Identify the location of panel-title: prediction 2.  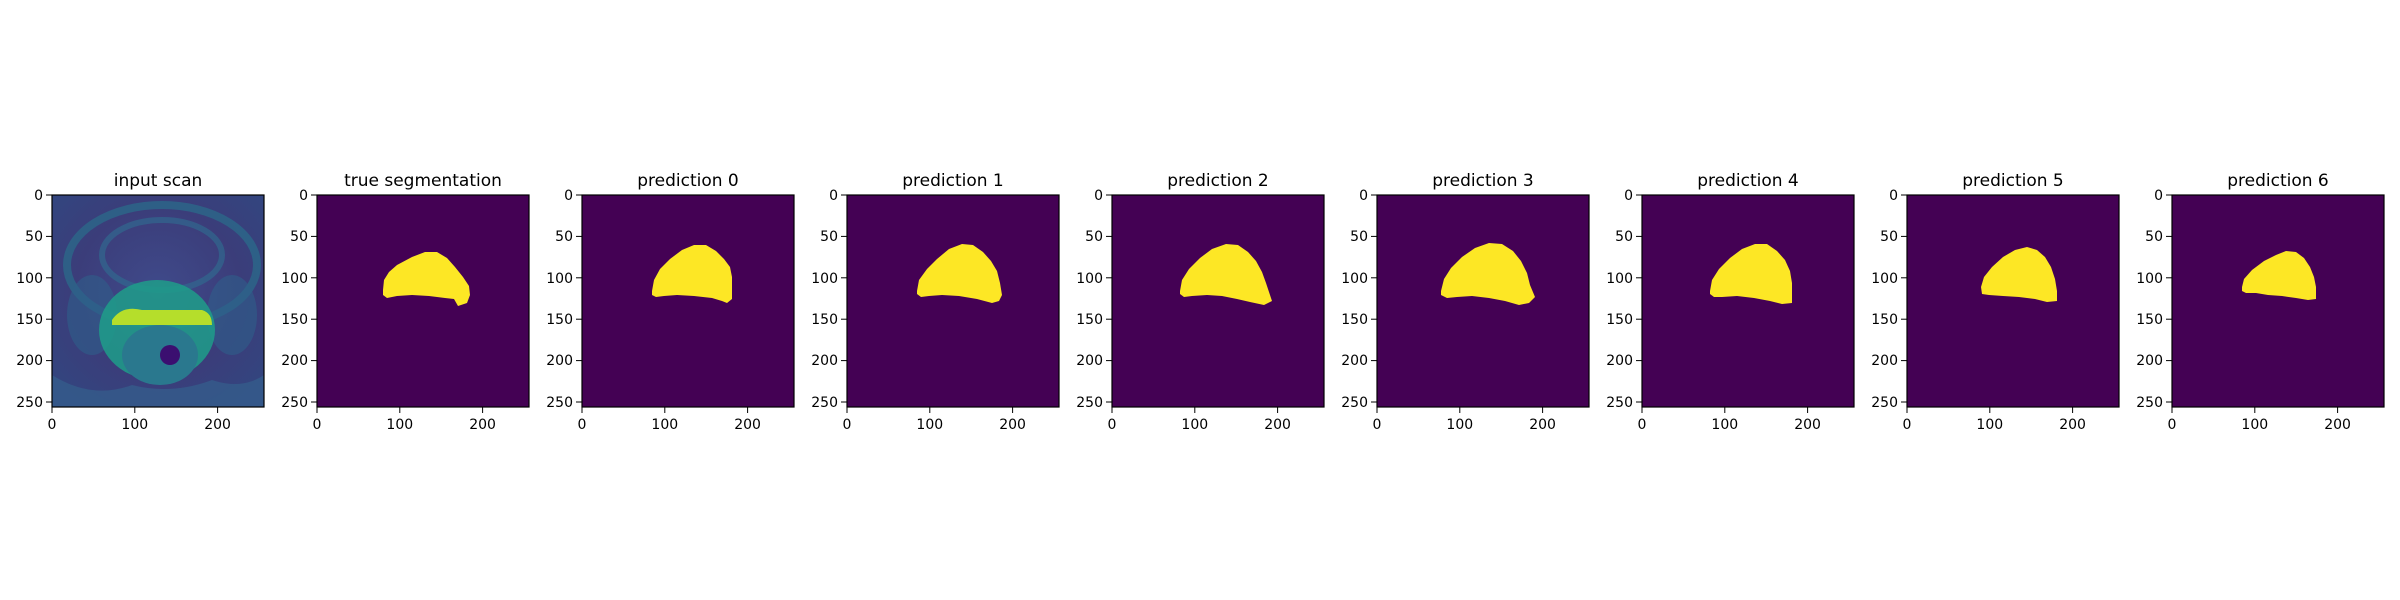
(1218, 181).